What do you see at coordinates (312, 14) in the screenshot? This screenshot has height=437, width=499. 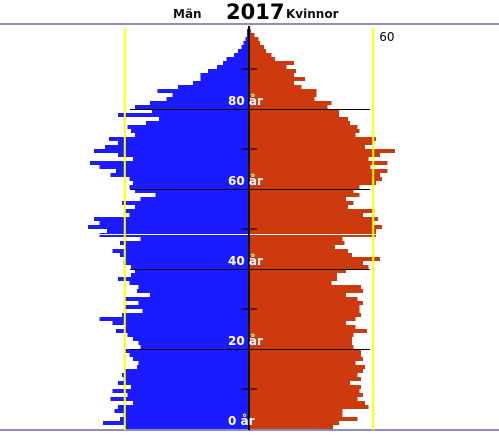 I see `women-label: Kvinnor` at bounding box center [312, 14].